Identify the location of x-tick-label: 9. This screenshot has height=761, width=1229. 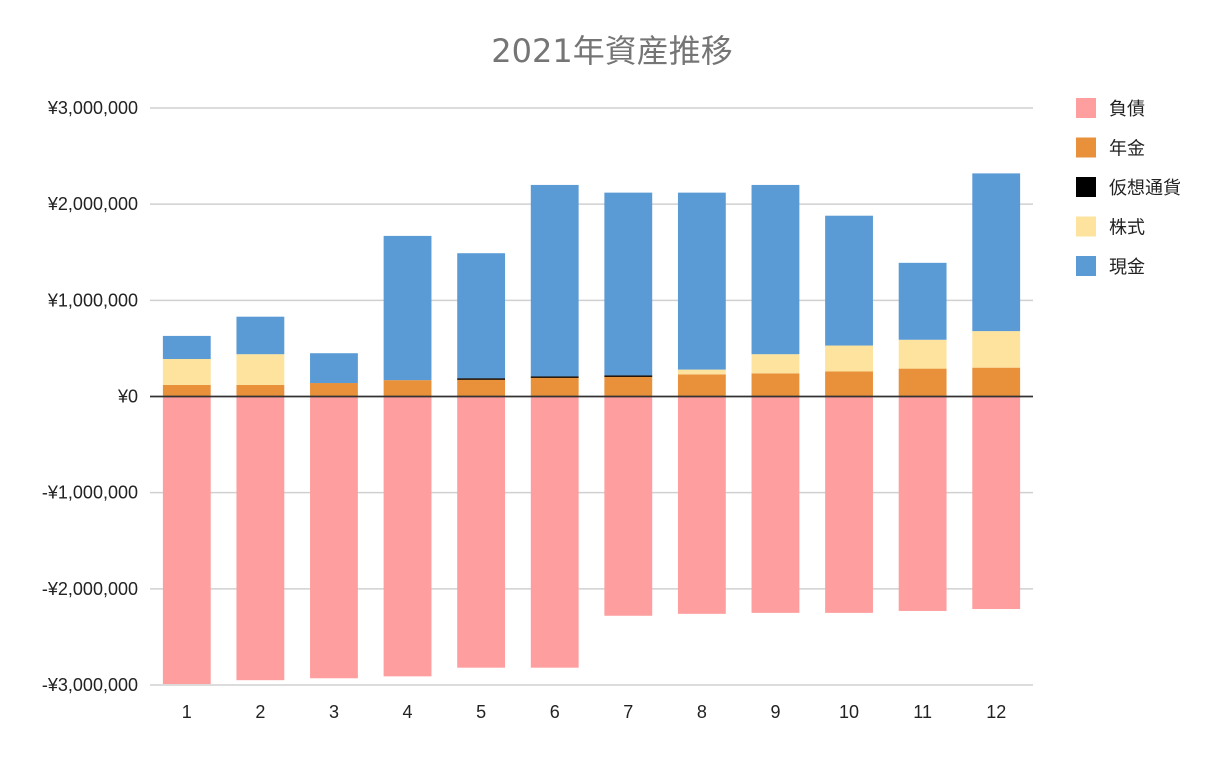
(775, 712).